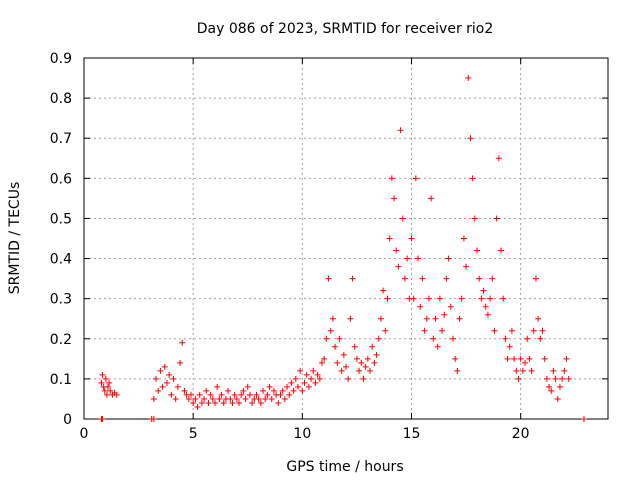  I want to click on y-tick-label: 0.4, so click(61, 260).